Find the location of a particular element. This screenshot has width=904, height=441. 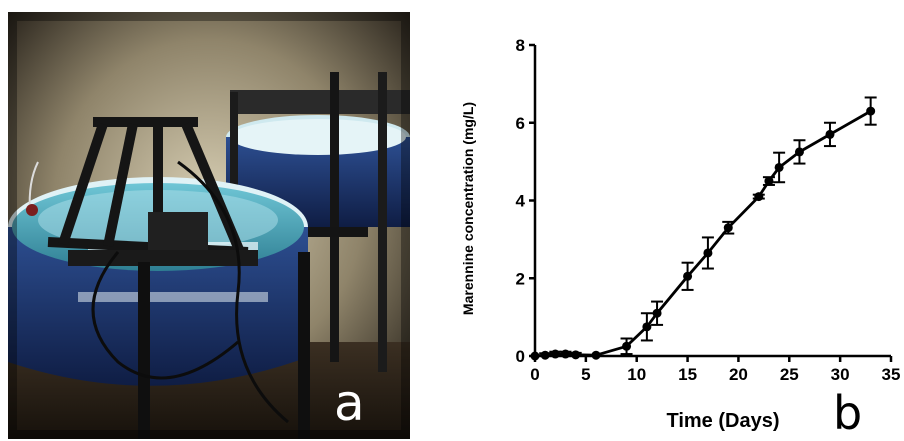

y-tick-label: 2 is located at coordinates (520, 278).